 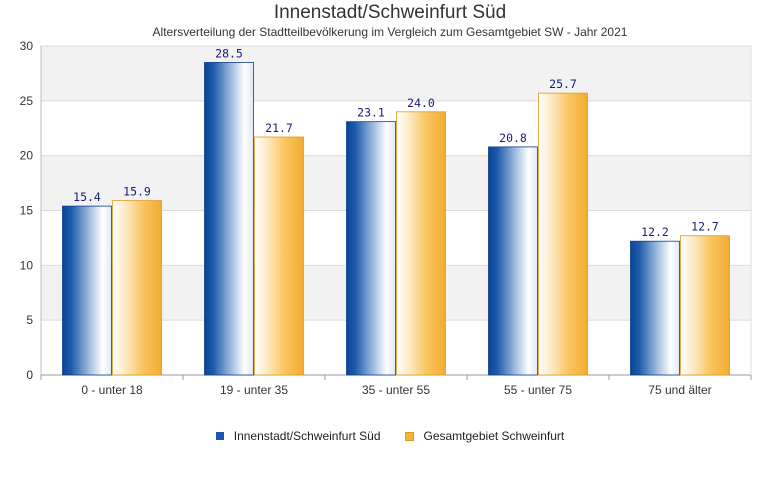 What do you see at coordinates (513, 138) in the screenshot?
I see `data-label: 20.8` at bounding box center [513, 138].